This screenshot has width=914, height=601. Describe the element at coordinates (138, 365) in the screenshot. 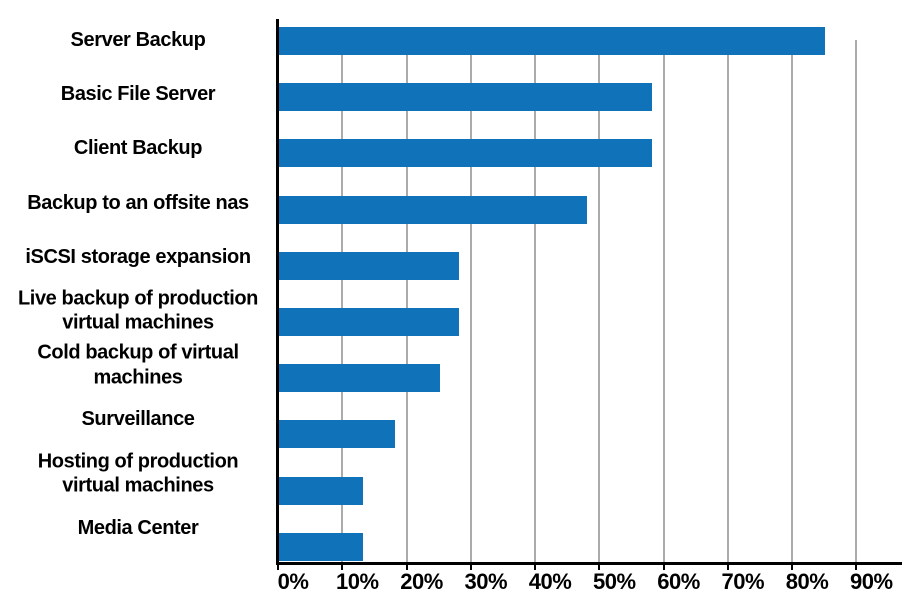

I see `category-label: Cold backup of virtual machines` at that location.